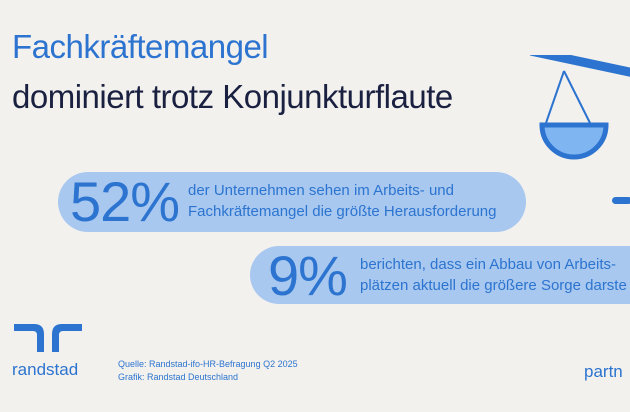  Describe the element at coordinates (493, 285) in the screenshot. I see `stat-description-line: plätzen aktuell die größere Sorge darste` at that location.